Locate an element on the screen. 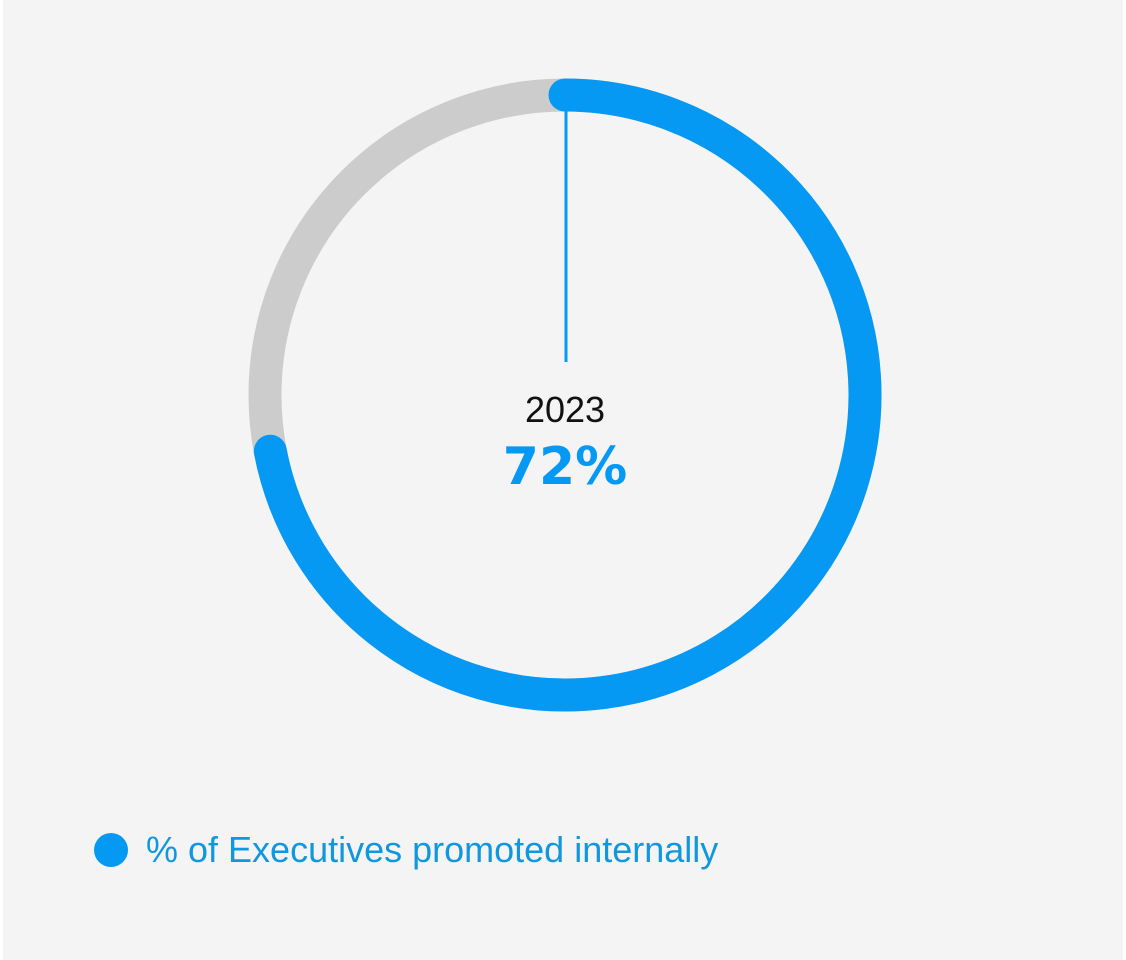  center-year-label: 2023 is located at coordinates (565, 409).